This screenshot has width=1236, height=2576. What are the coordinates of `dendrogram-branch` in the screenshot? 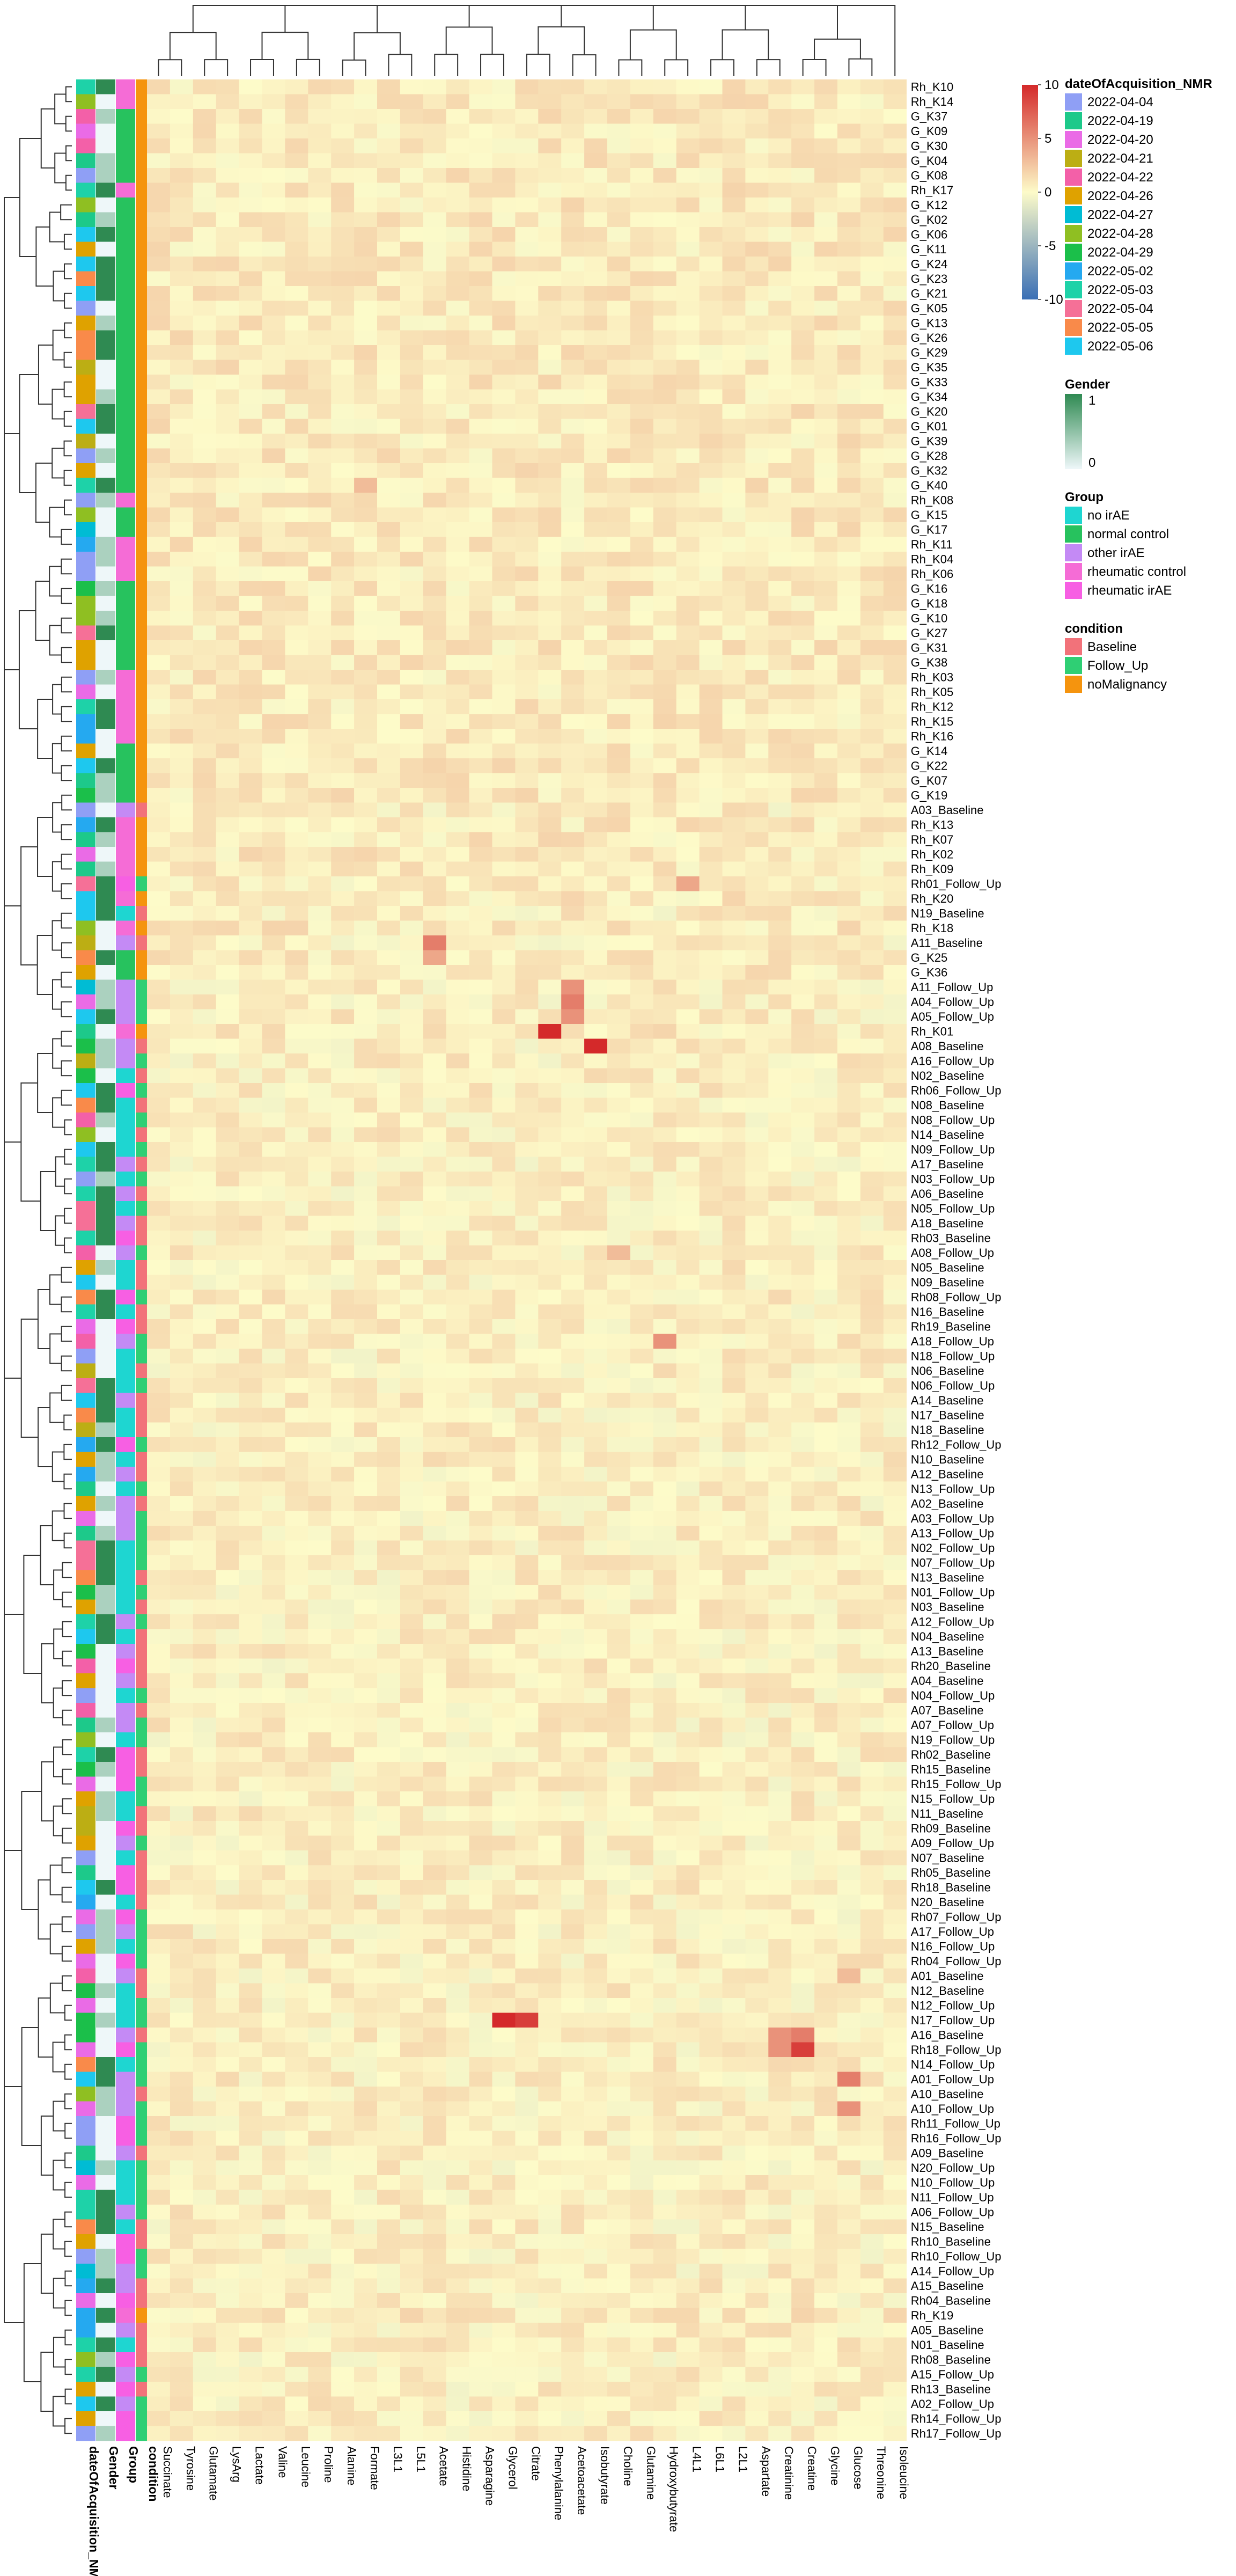 It's located at (66, 537).